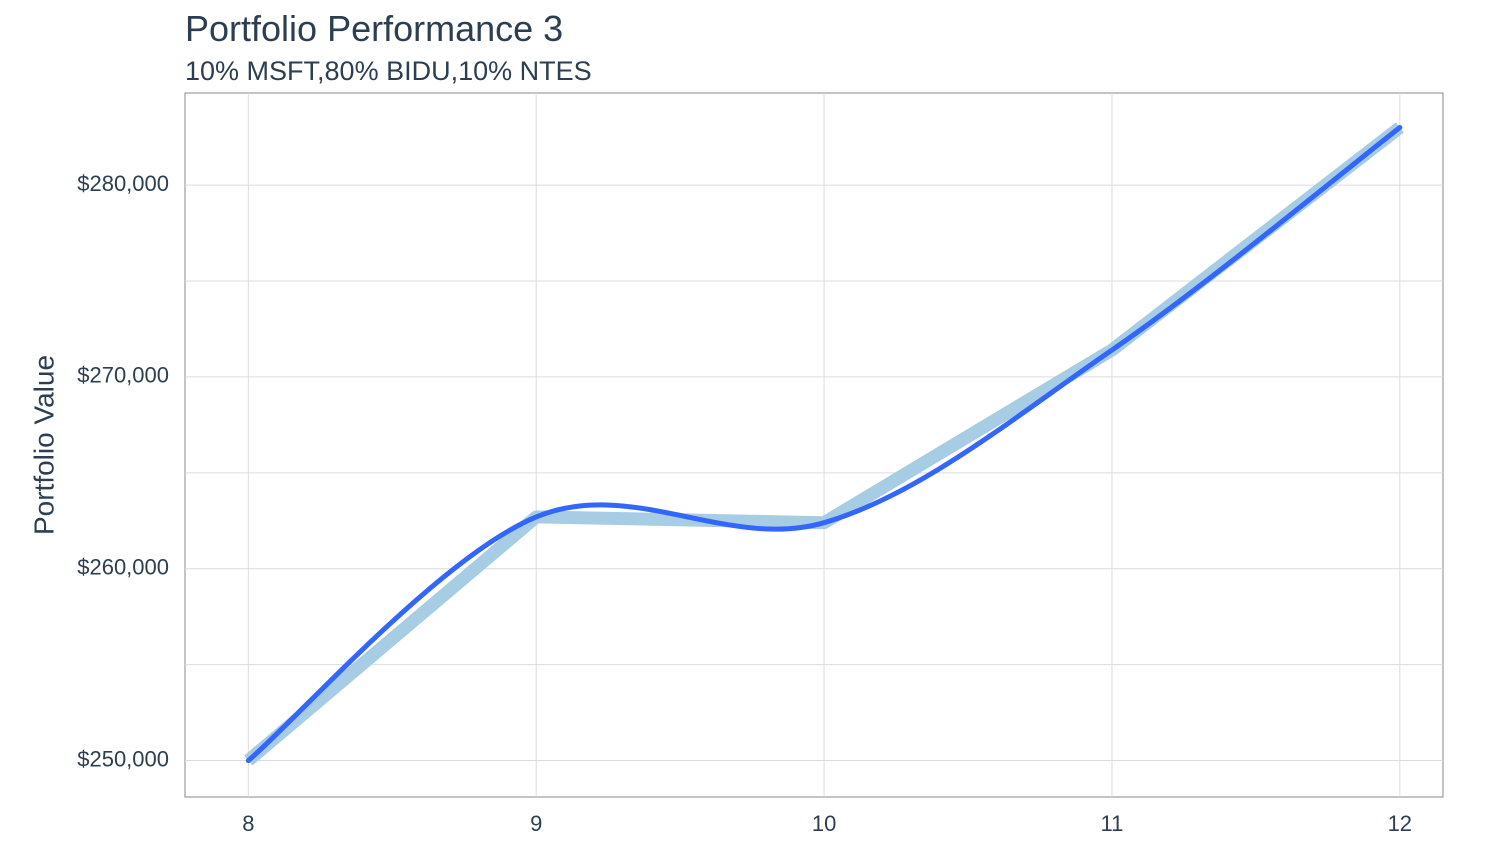  Describe the element at coordinates (123, 567) in the screenshot. I see `y-tick-label: $260,000` at that location.